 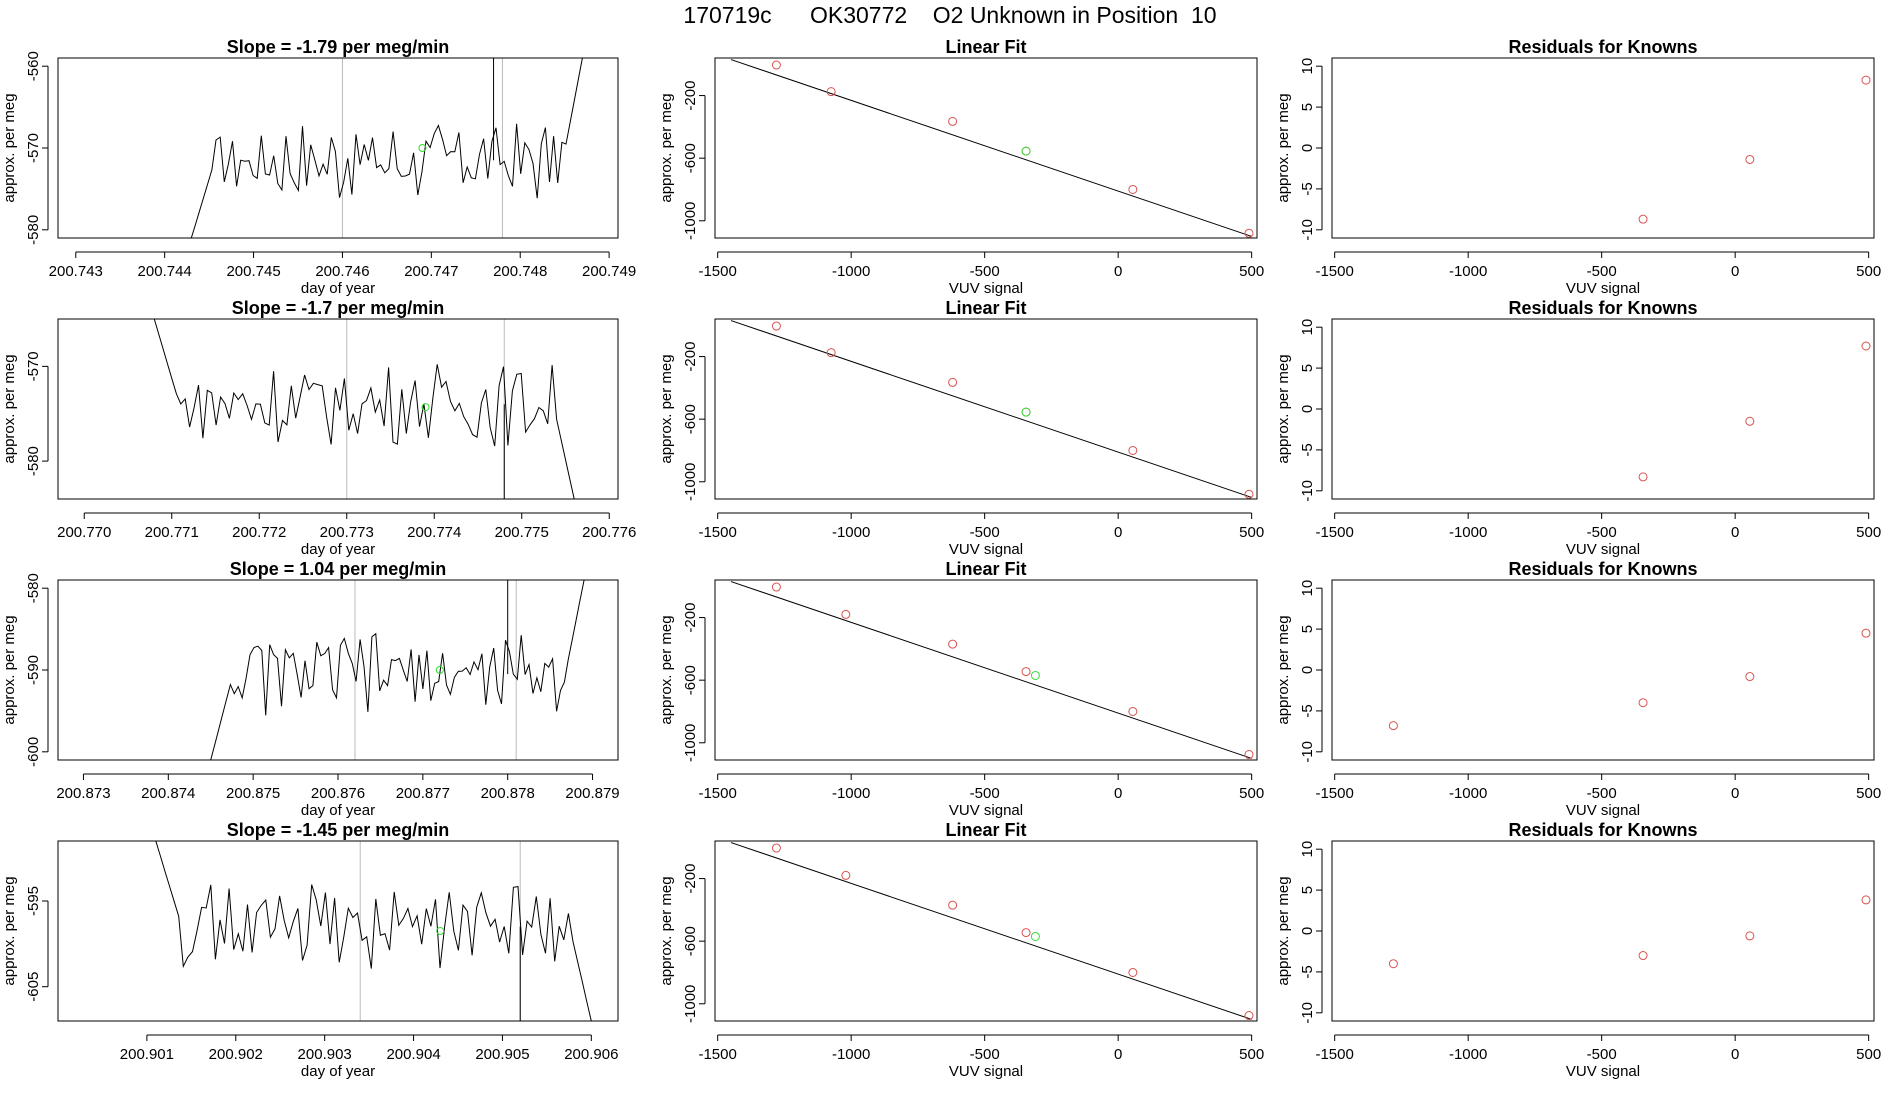 What do you see at coordinates (236, 1054) in the screenshot?
I see `x-tick-label: 200.902` at bounding box center [236, 1054].